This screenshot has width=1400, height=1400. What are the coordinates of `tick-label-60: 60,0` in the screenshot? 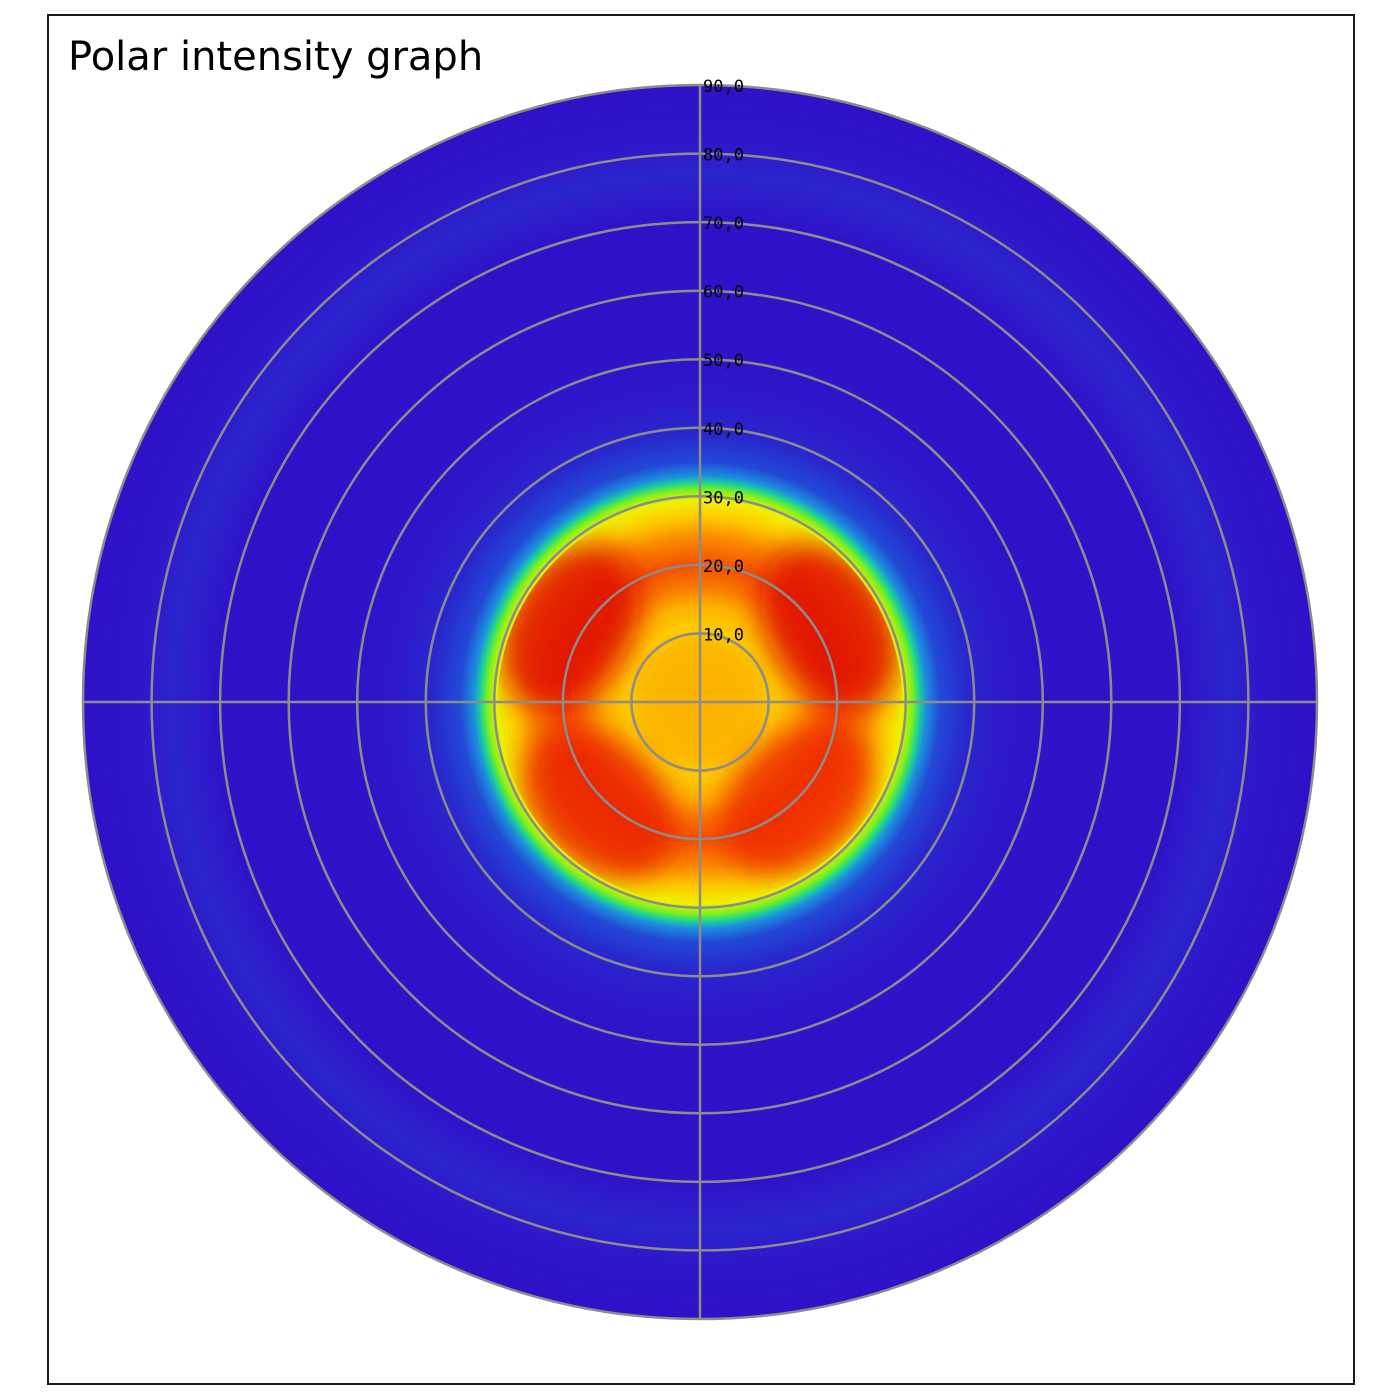 It's located at (723, 293).